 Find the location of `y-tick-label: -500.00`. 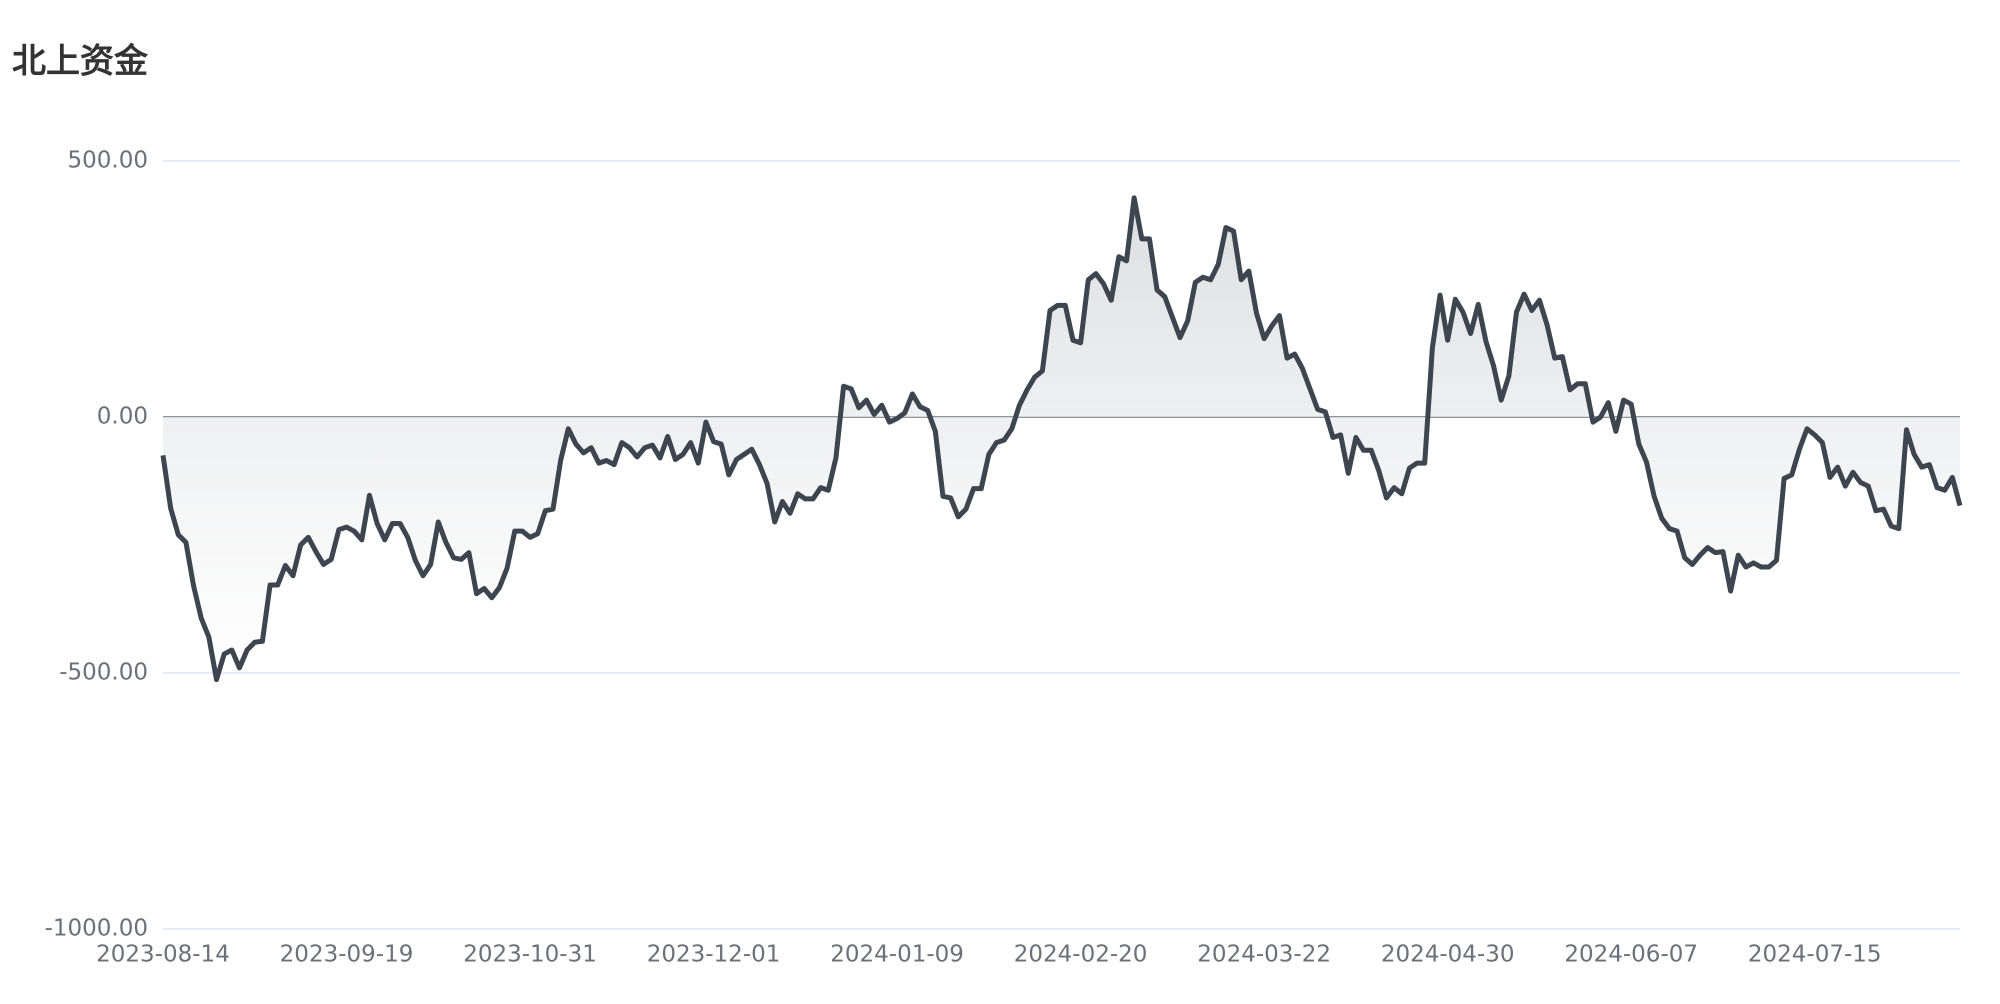

y-tick-label: -500.00 is located at coordinates (103, 673).